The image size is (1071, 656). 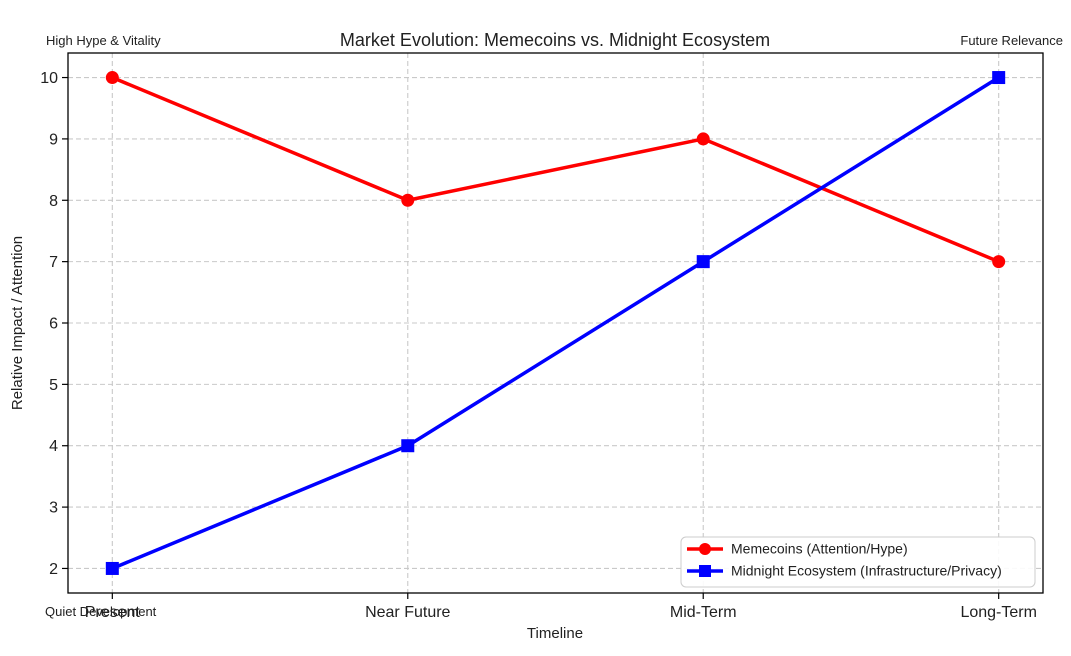 What do you see at coordinates (53, 569) in the screenshot?
I see `y-tick-label: 2` at bounding box center [53, 569].